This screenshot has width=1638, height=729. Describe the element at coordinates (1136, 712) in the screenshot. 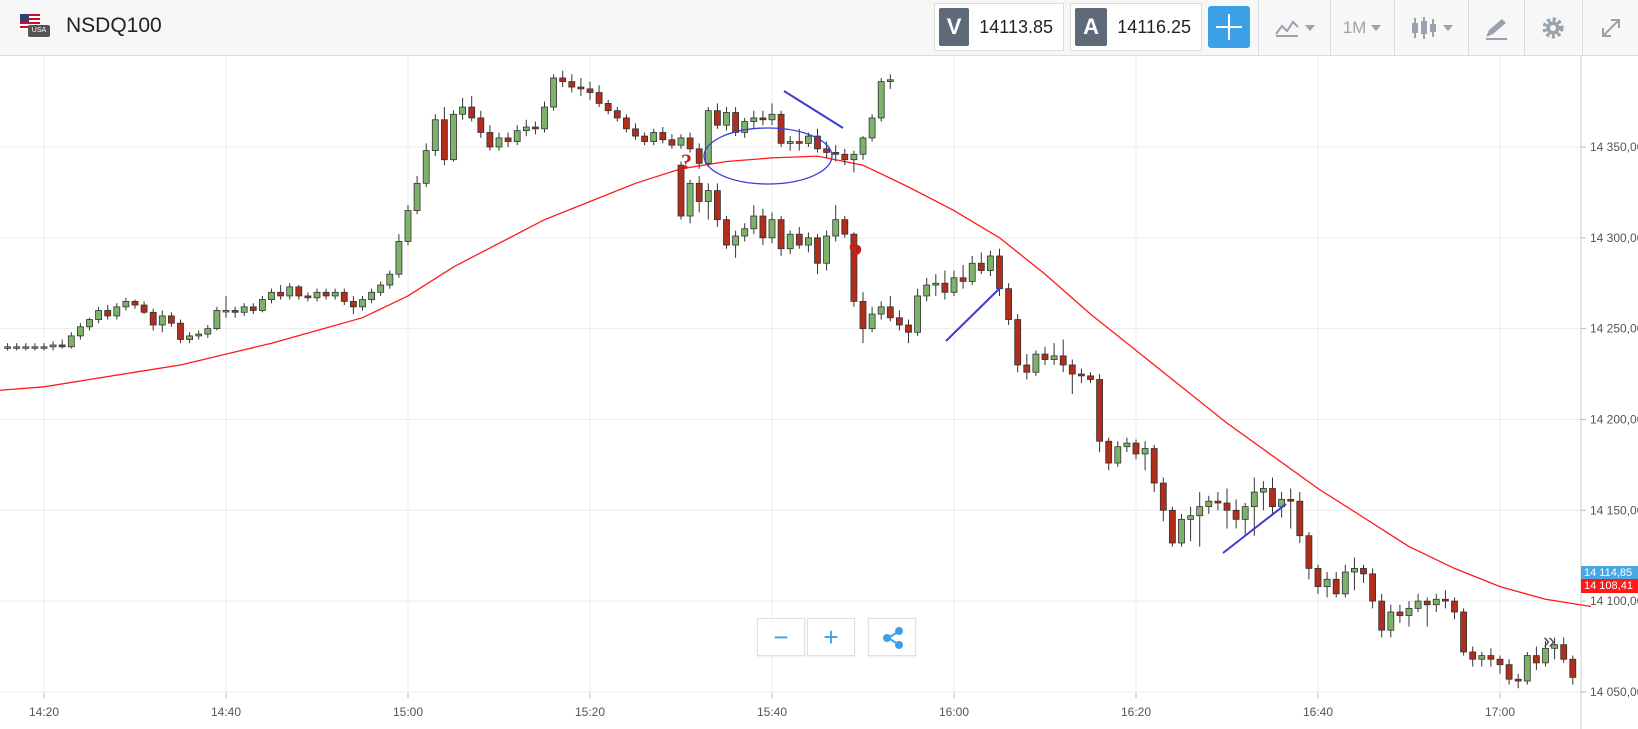

I see `x-tick-label: 16:20` at that location.